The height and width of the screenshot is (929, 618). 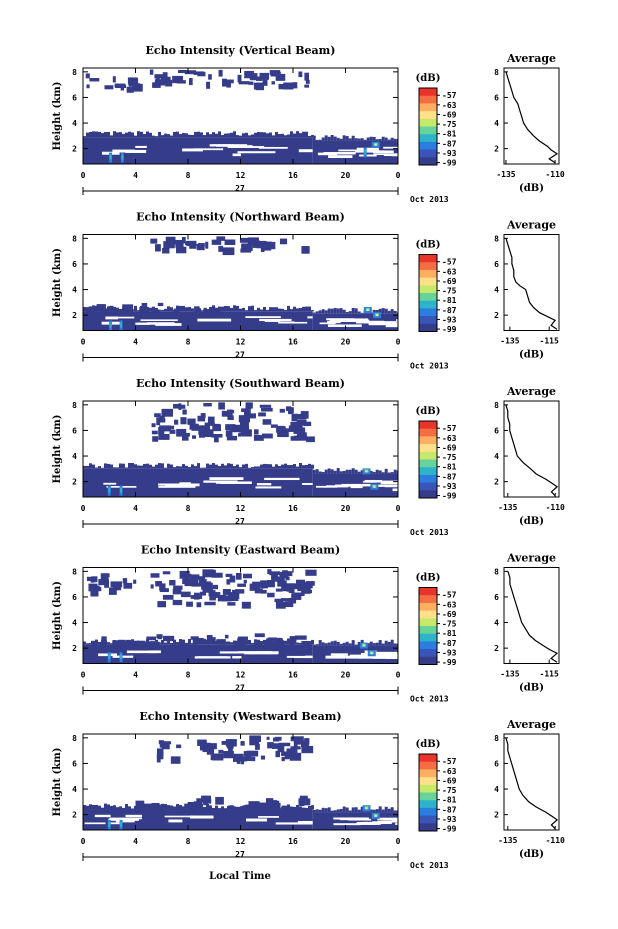 What do you see at coordinates (449, 447) in the screenshot?
I see `colorbar-tick-label: -69` at bounding box center [449, 447].